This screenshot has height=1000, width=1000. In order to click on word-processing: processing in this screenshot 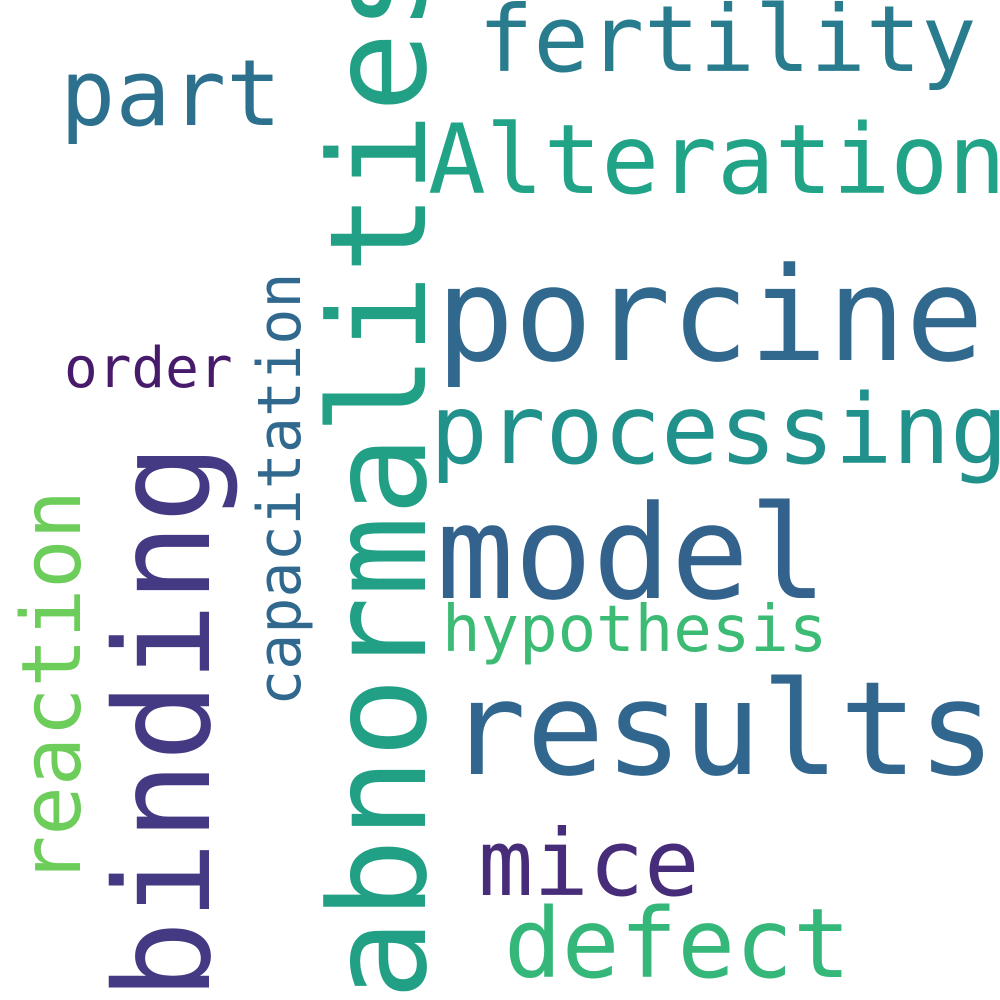, I will do `click(715, 430)`.